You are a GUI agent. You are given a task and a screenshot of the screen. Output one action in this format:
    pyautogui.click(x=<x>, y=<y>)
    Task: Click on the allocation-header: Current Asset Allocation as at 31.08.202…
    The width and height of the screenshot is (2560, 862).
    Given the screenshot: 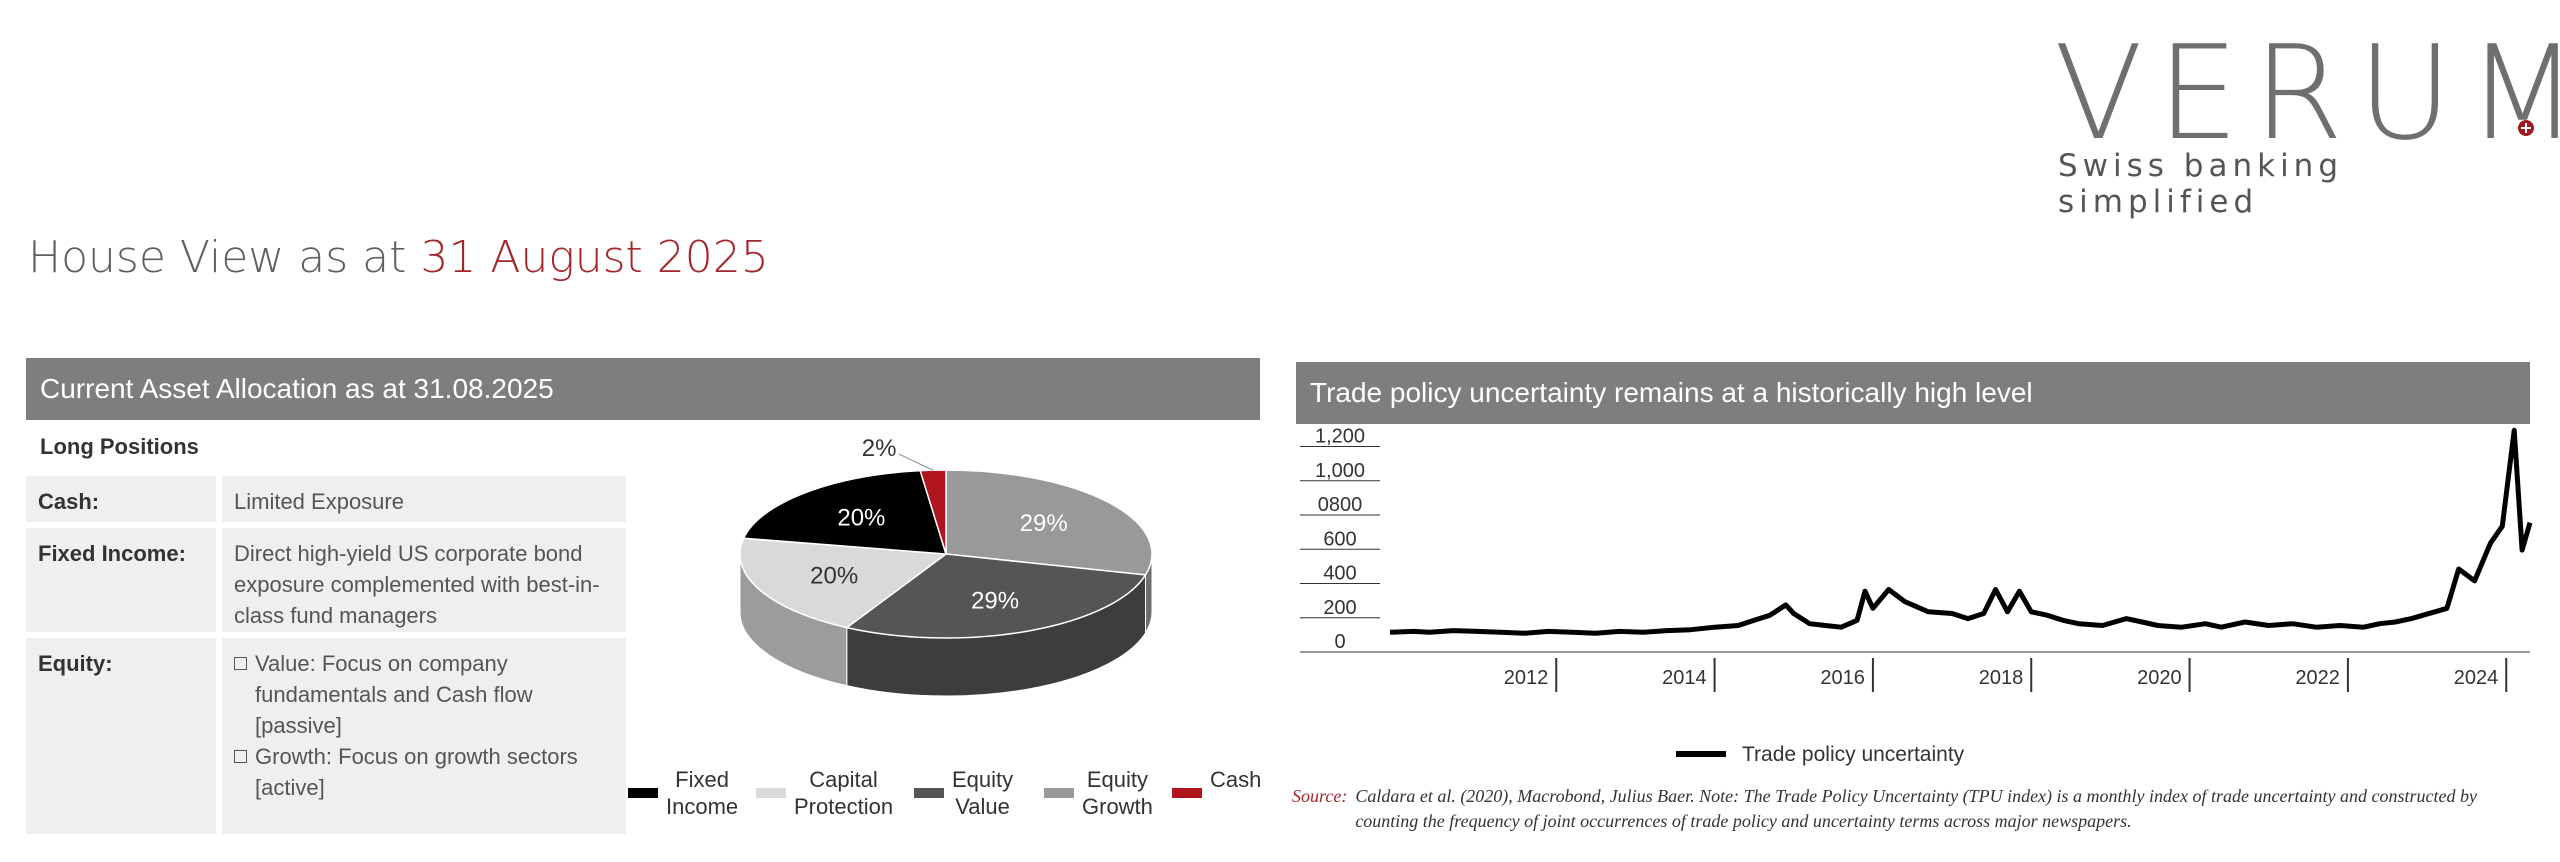 What is the action you would take?
    pyautogui.click(x=643, y=389)
    